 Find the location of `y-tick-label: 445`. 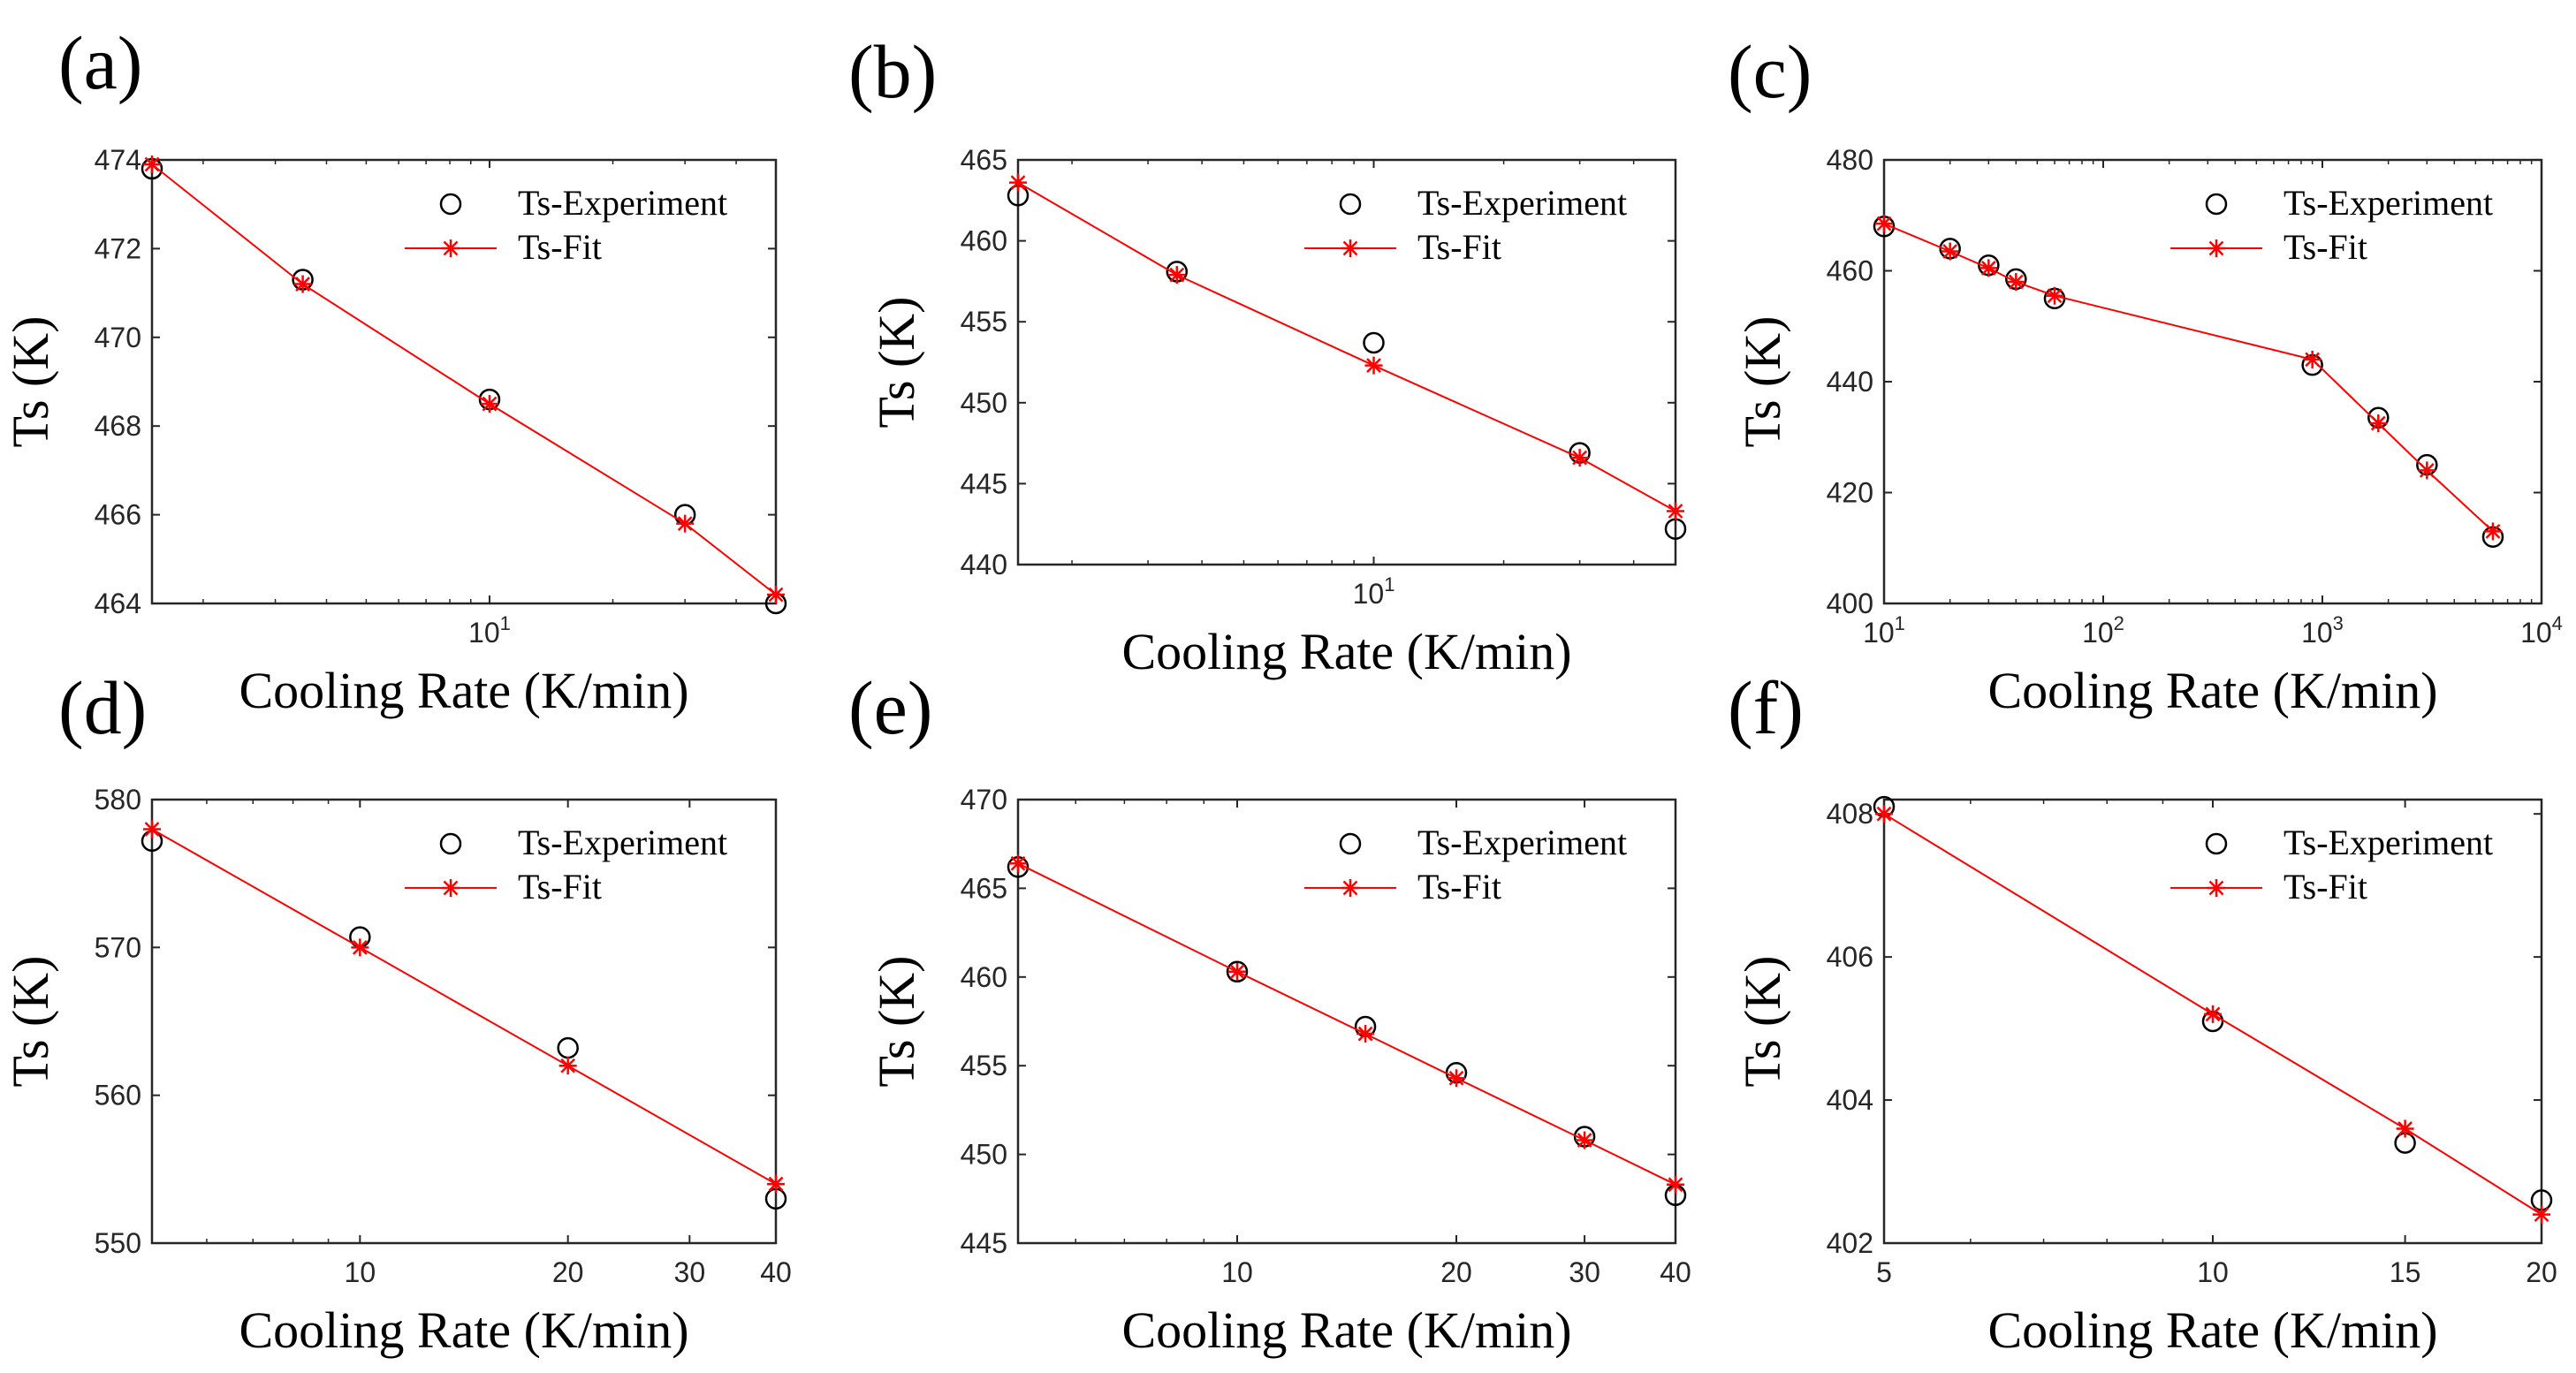

y-tick-label: 445 is located at coordinates (984, 483).